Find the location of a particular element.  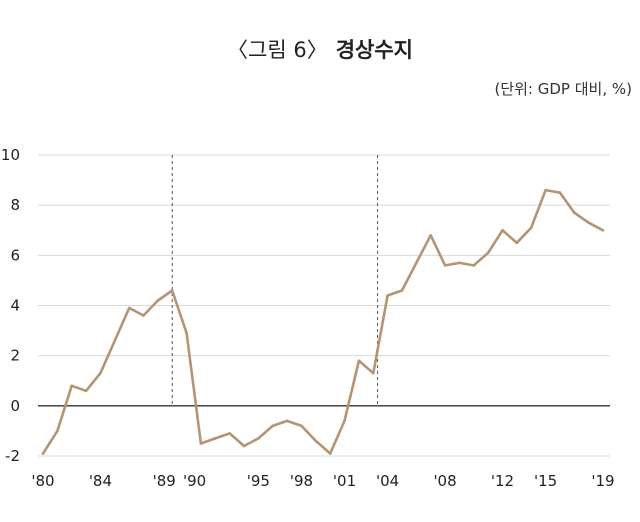

y-tick-label: 8 is located at coordinates (15, 205).